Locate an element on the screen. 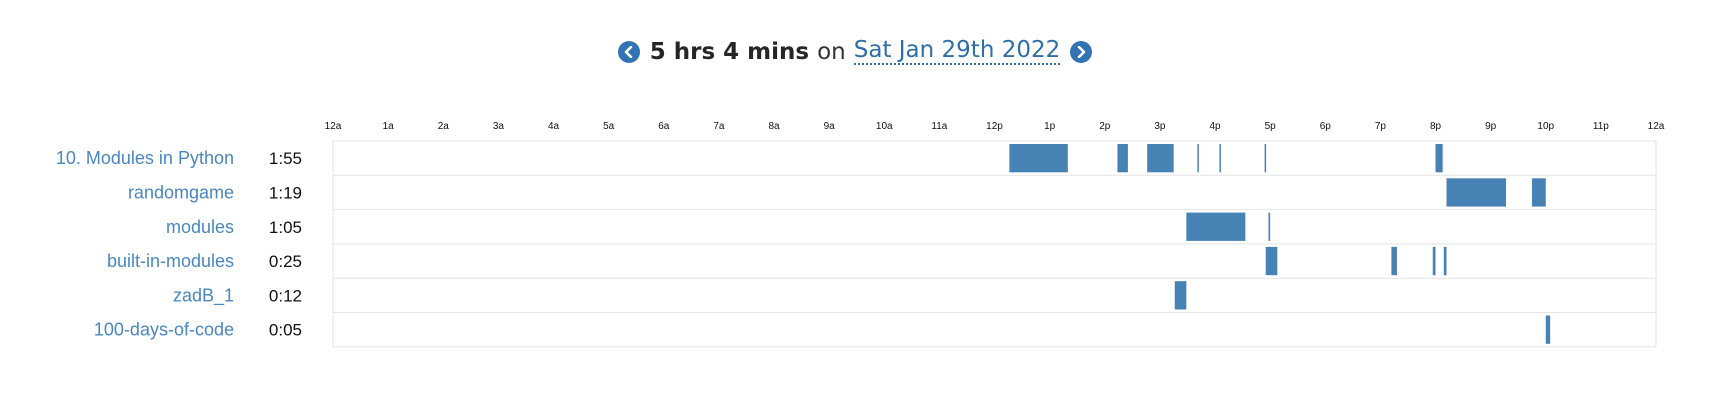 Image resolution: width=1710 pixels, height=402 pixels. prev-day-button is located at coordinates (628, 52).